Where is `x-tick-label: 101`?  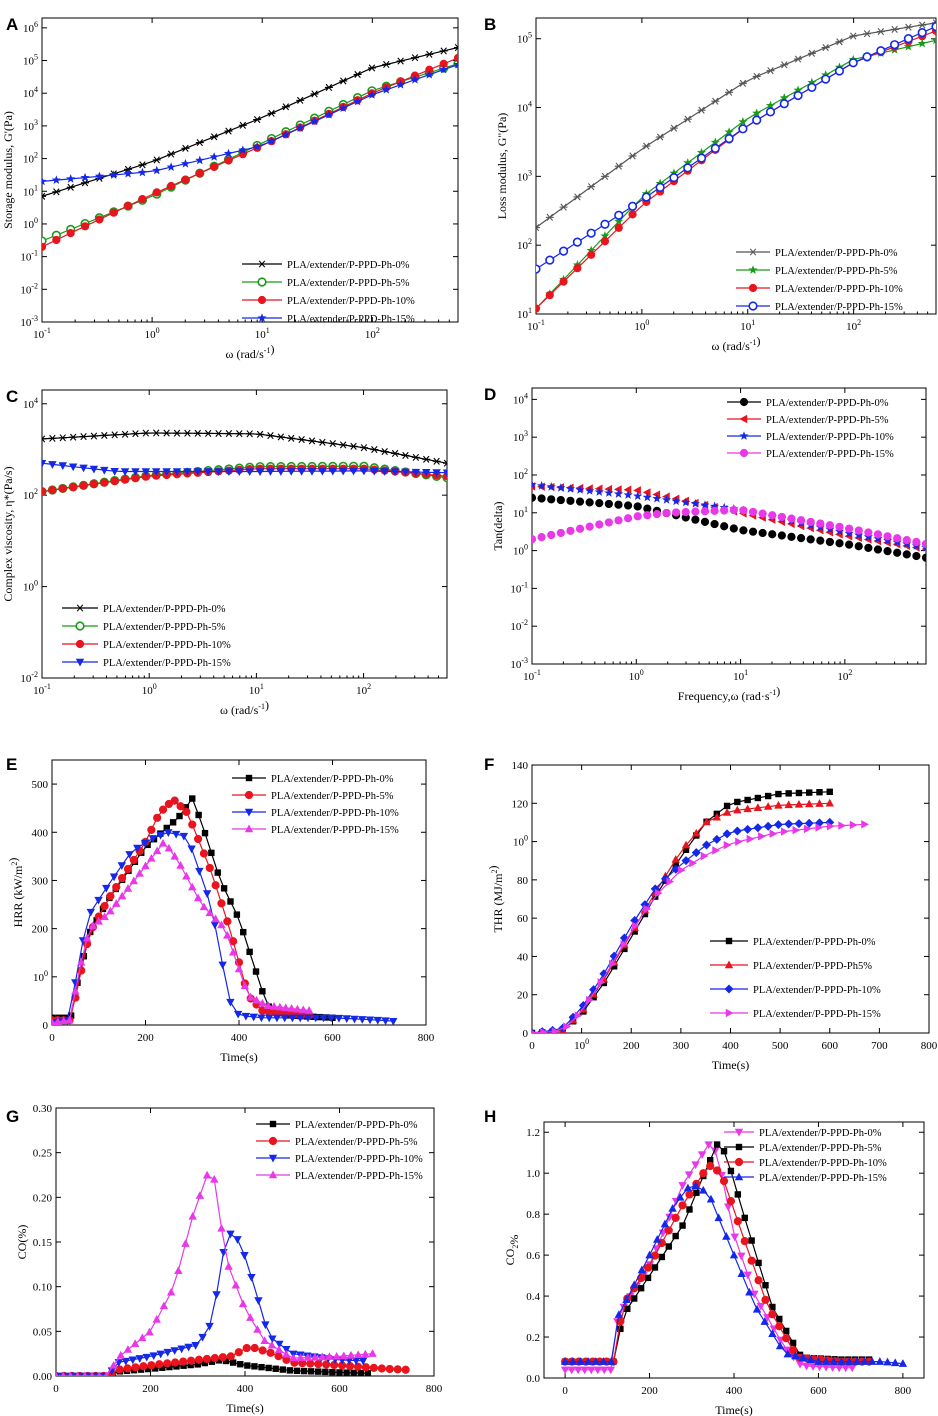
x-tick-label: 101 is located at coordinates (747, 325).